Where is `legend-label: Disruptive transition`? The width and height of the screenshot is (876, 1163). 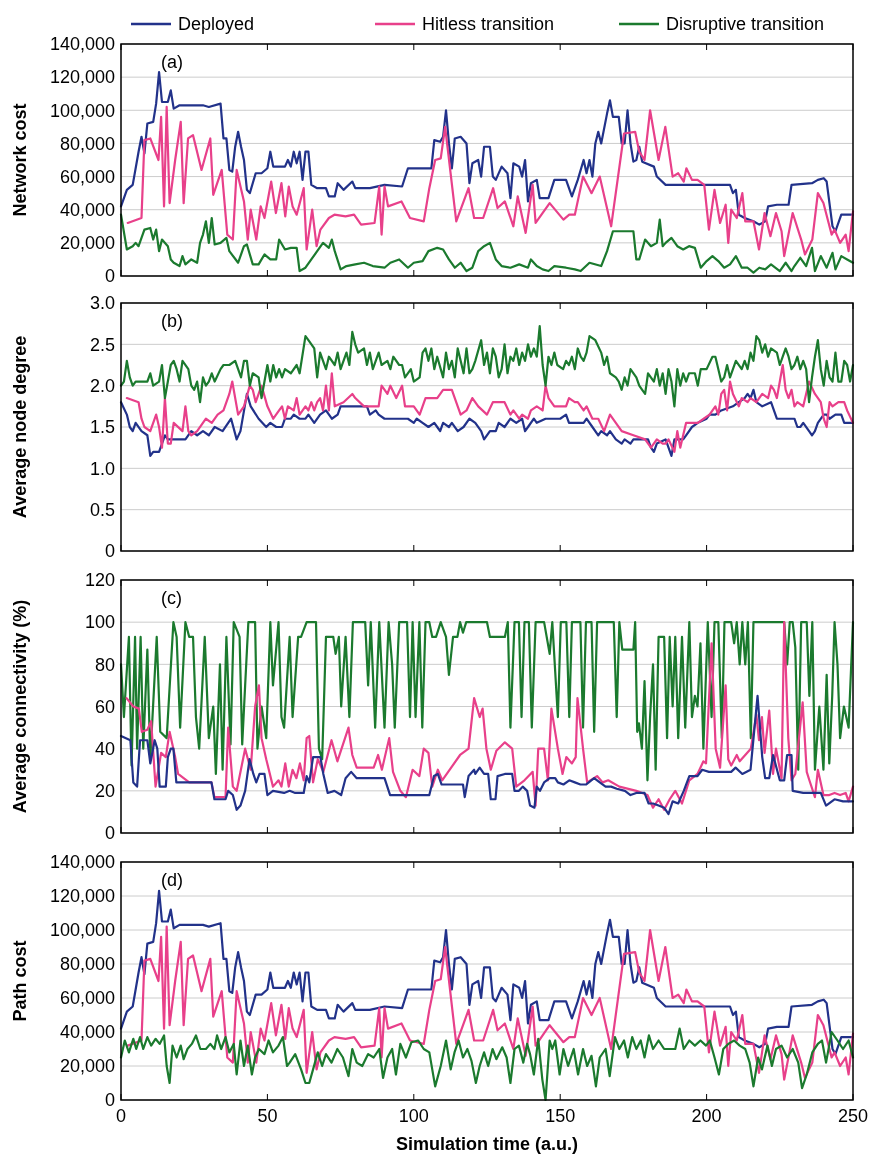
legend-label: Disruptive transition is located at coordinates (745, 24).